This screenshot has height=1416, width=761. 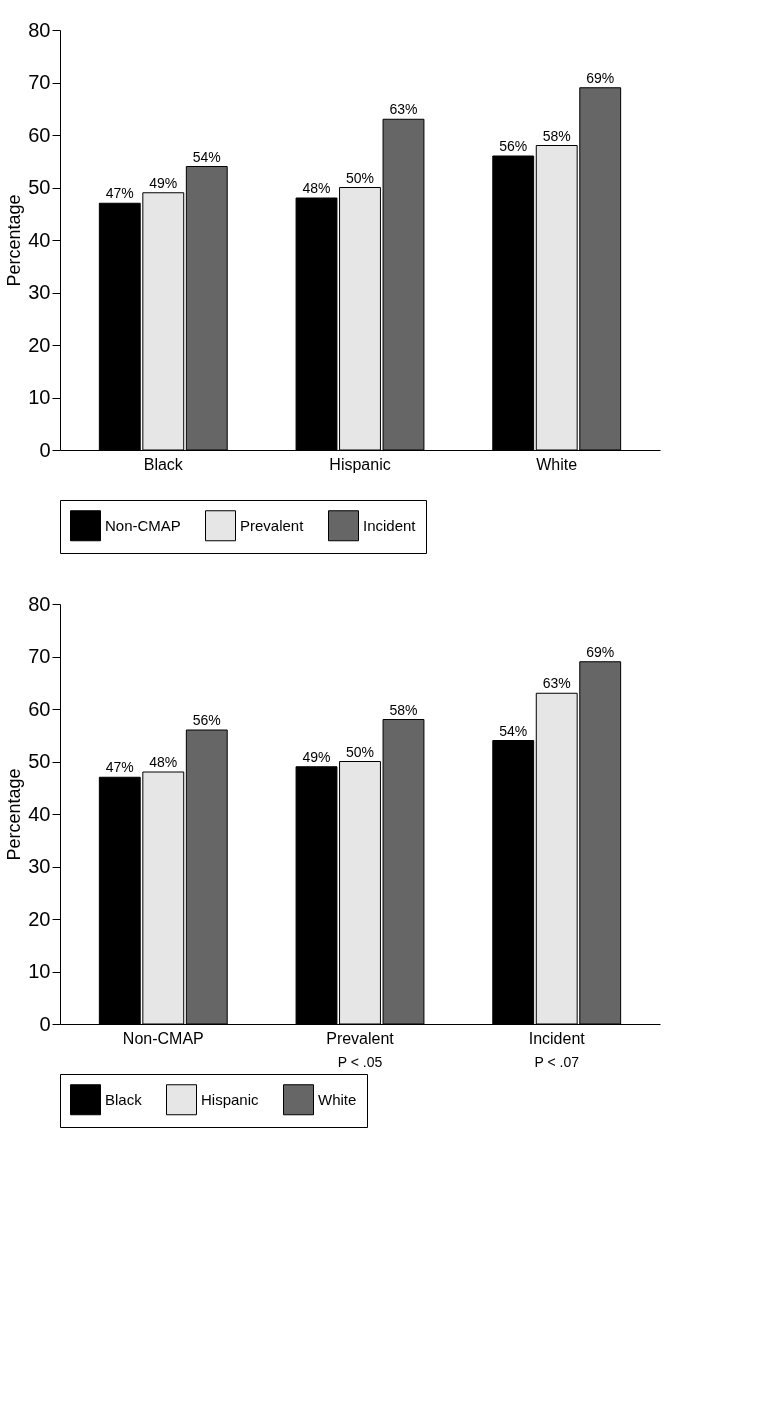 I want to click on x-tick-label: Non-CMAP, so click(x=163, y=1038).